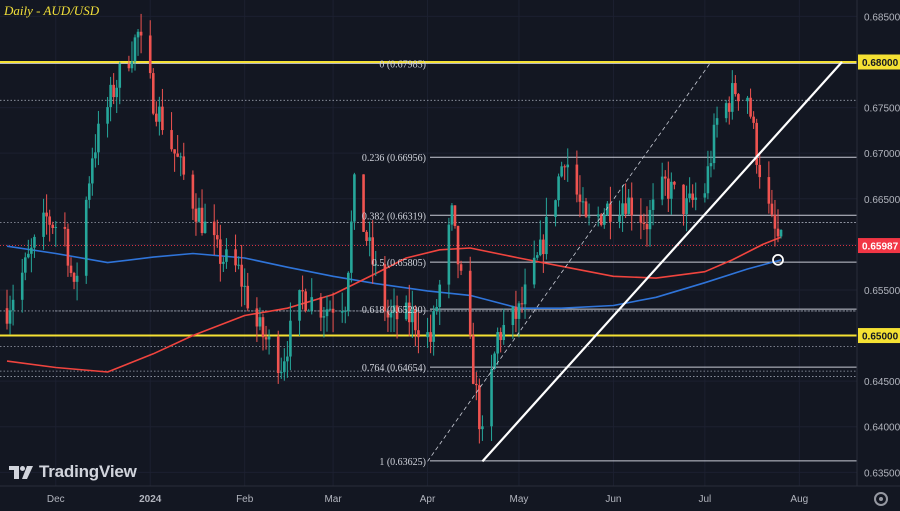 Image resolution: width=900 pixels, height=511 pixels. What do you see at coordinates (56, 499) in the screenshot?
I see `time-tick-label: Dec` at bounding box center [56, 499].